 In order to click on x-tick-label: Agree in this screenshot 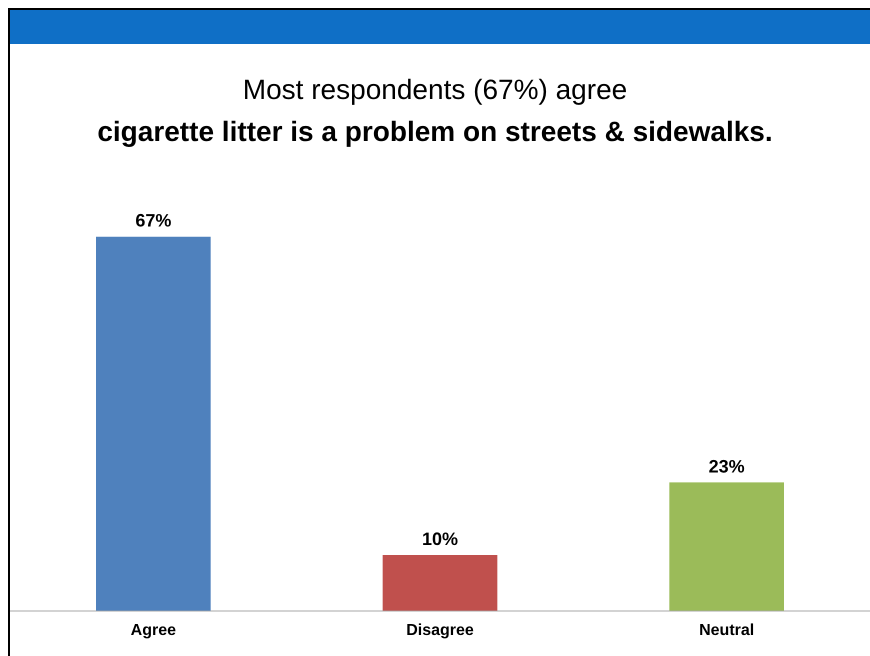, I will do `click(153, 630)`.